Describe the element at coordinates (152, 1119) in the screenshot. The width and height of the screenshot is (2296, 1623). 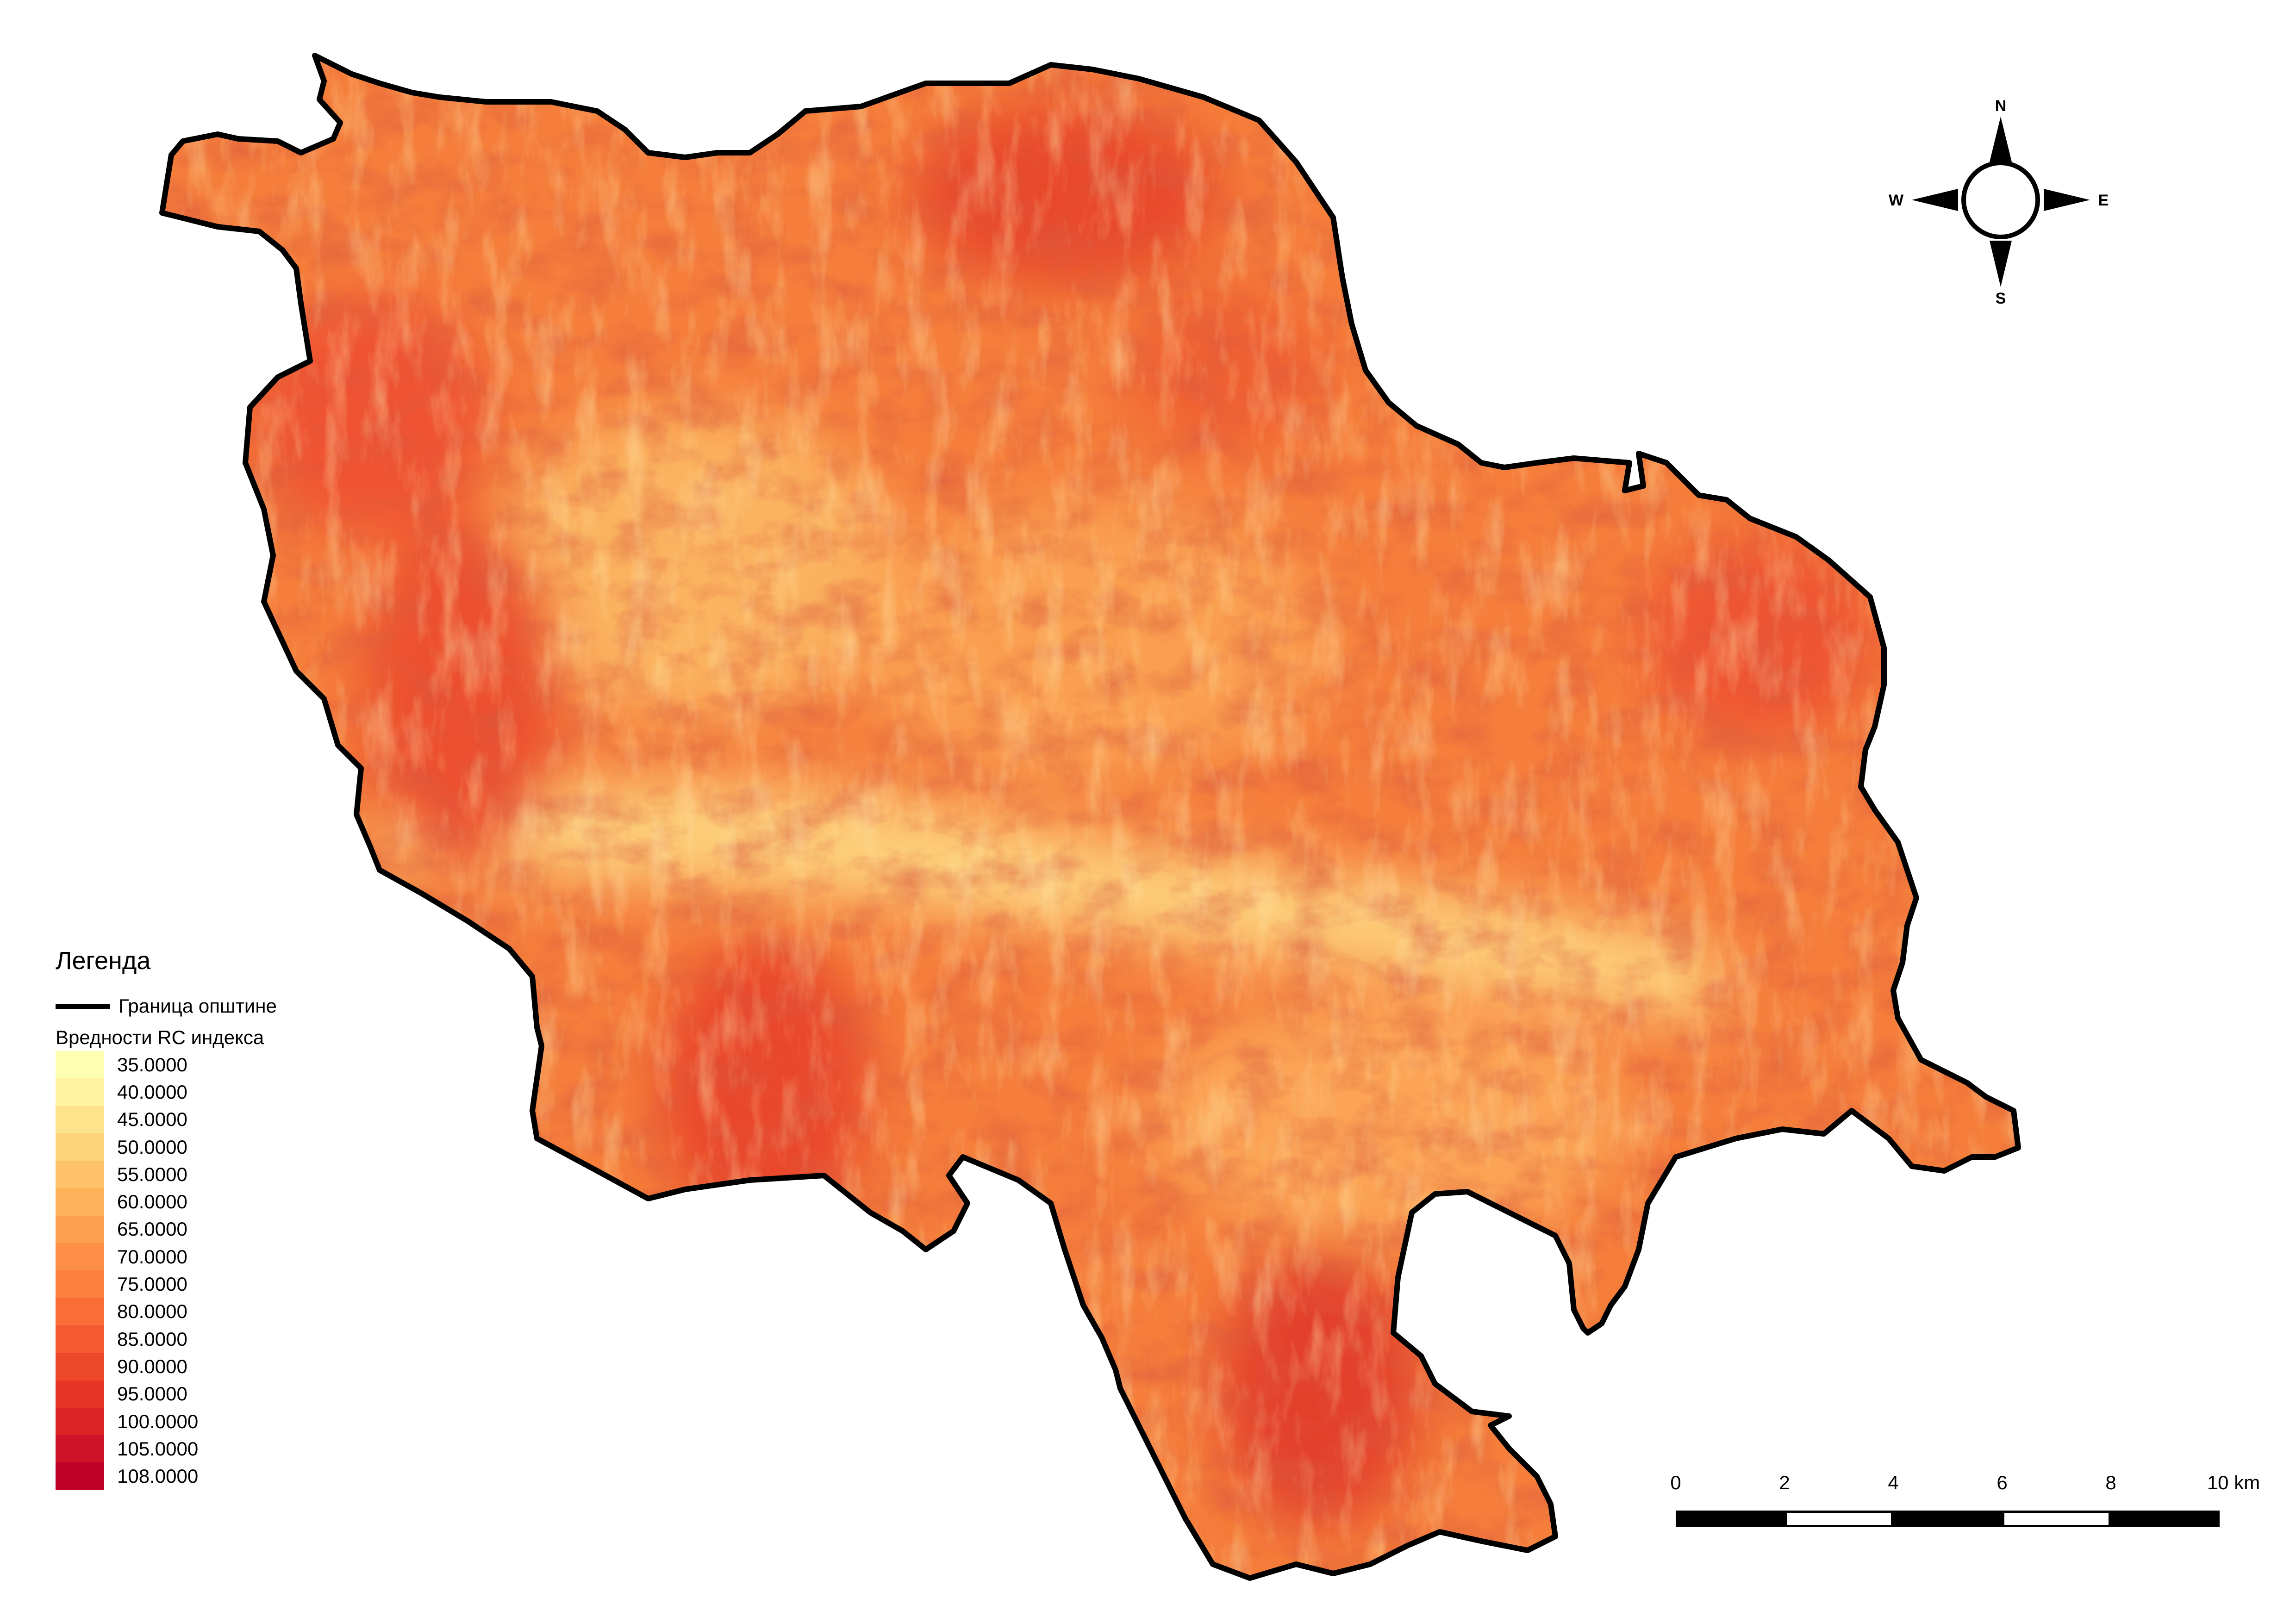
I see `legend-class-label: 45.0000` at that location.